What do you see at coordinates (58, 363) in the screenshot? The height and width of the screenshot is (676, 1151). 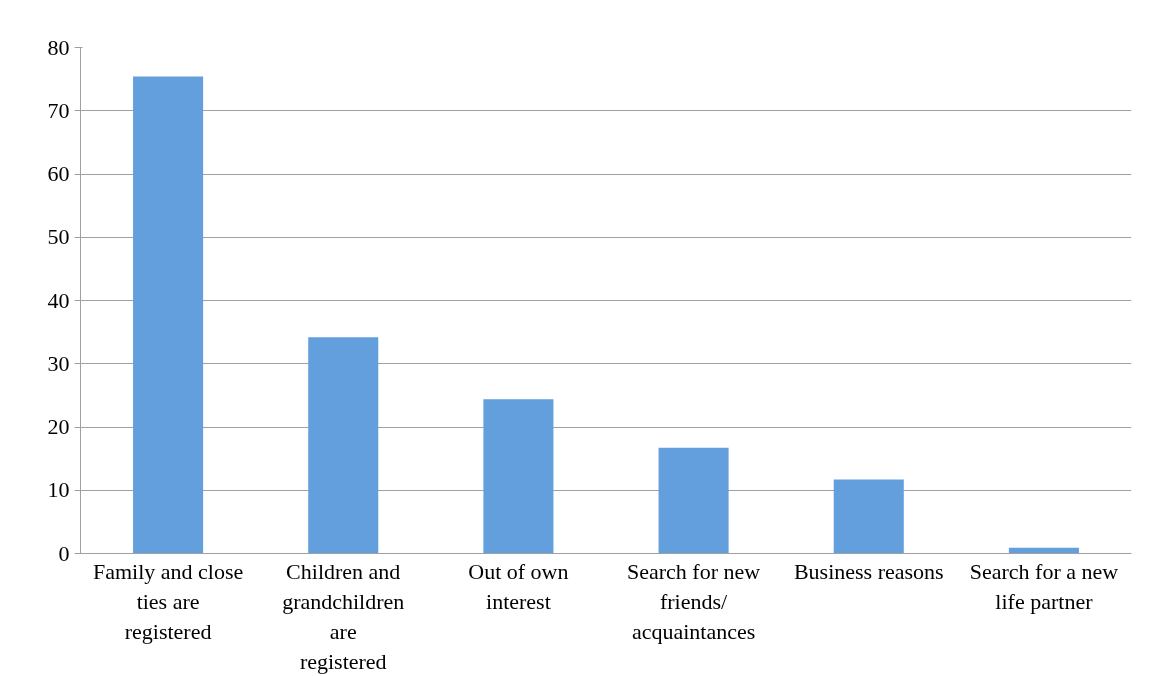 I see `y-tick-label: 30` at bounding box center [58, 363].